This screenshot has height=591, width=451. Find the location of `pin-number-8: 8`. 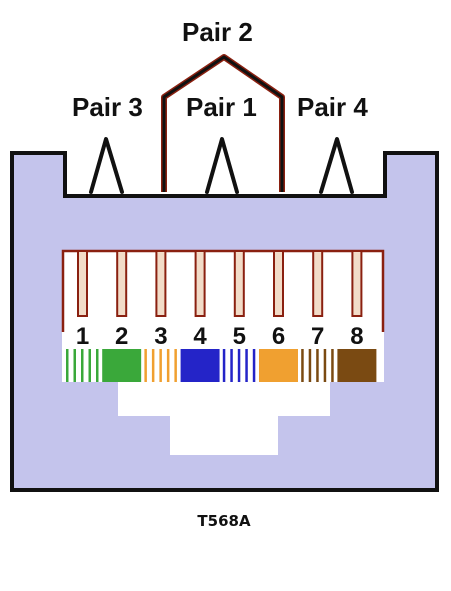

pin-number-8: 8 is located at coordinates (356, 336).